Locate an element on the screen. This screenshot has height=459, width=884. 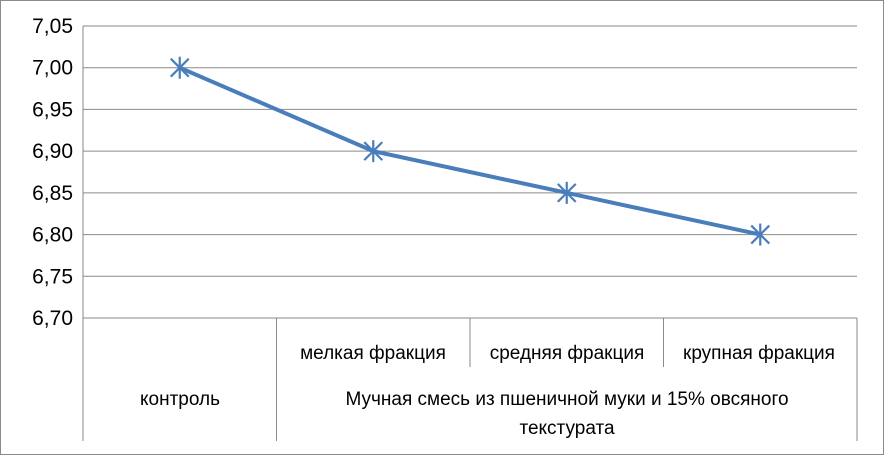
y-tick-label: 6,80 is located at coordinates (52, 235).